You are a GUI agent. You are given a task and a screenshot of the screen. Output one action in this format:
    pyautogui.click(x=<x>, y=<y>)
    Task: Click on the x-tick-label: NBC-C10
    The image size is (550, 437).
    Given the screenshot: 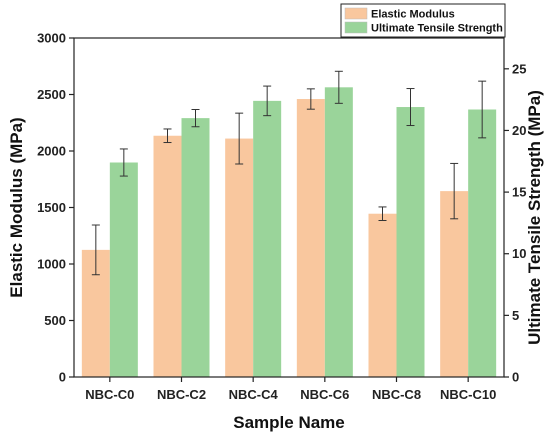 What is the action you would take?
    pyautogui.click(x=468, y=394)
    